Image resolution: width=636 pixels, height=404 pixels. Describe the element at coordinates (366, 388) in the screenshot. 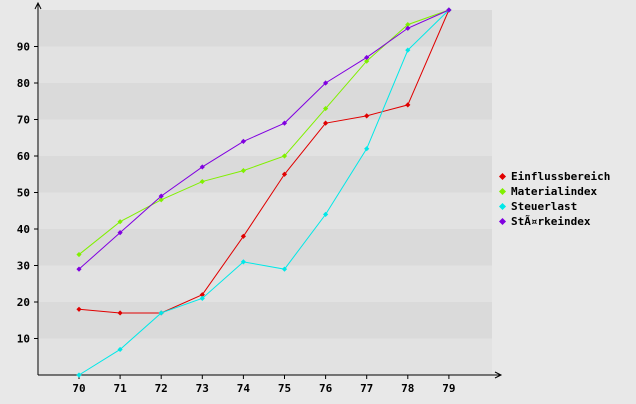

I see `x-tick-label: 77` at that location.